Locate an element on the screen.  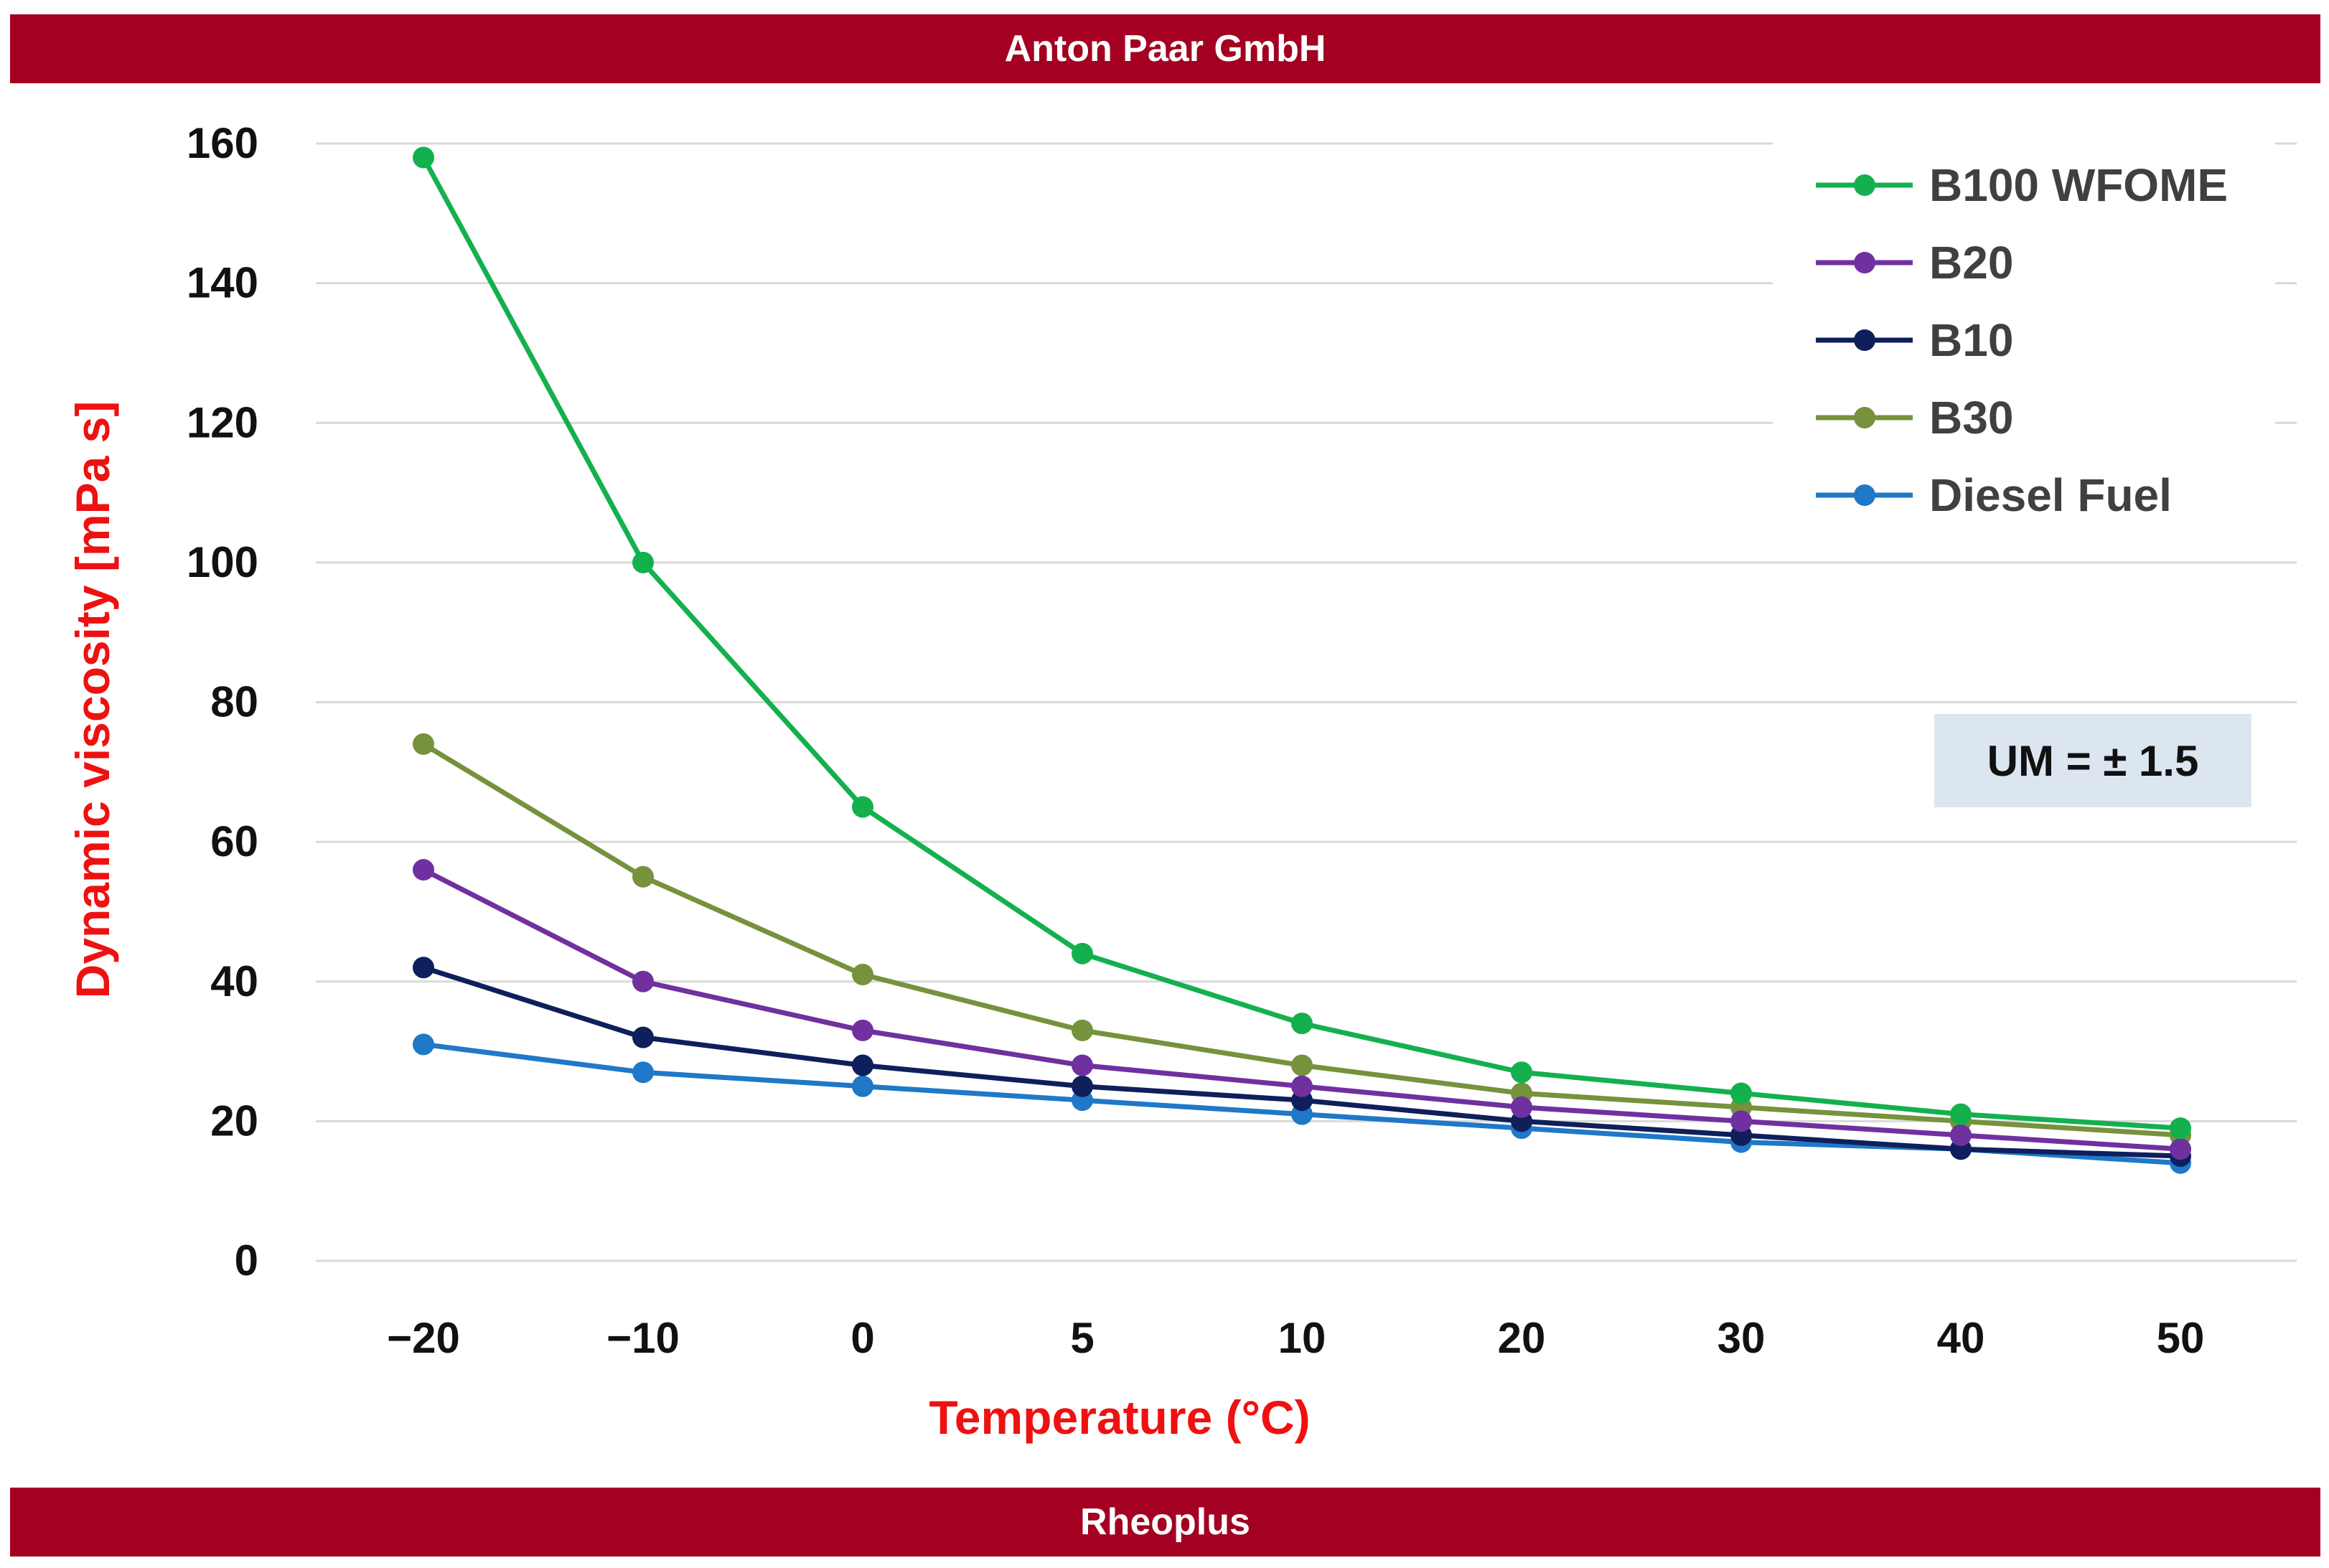
uncertainty-annotation: UM = ± 1.5 is located at coordinates (2092, 760).